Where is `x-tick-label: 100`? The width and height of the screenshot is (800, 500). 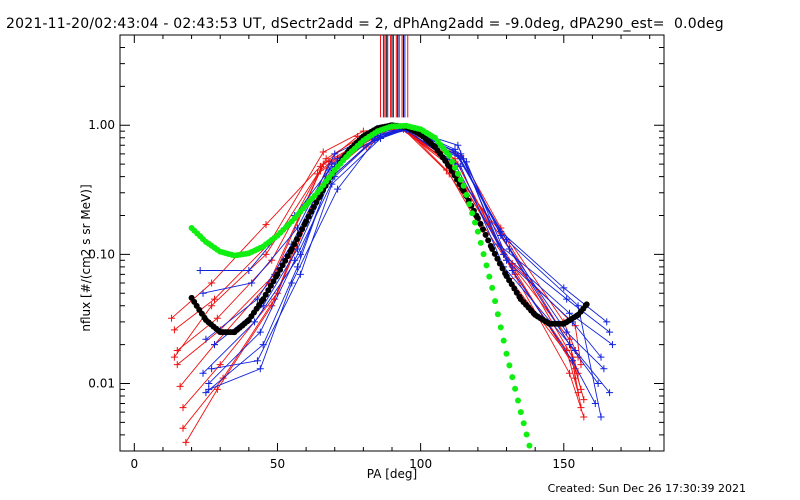
x-tick-label: 100 is located at coordinates (420, 464).